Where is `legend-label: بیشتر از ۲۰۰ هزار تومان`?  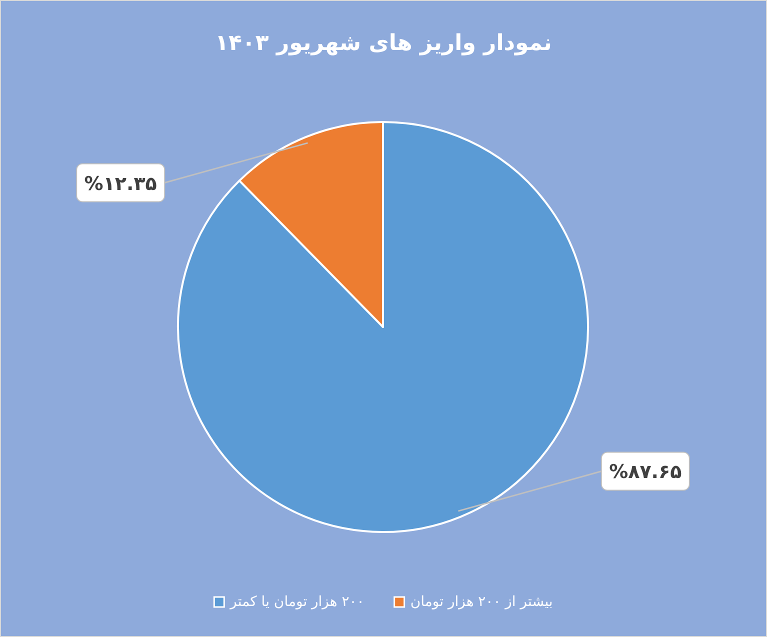
legend-label: بیشتر از ۲۰۰ هزار تومان is located at coordinates (481, 602).